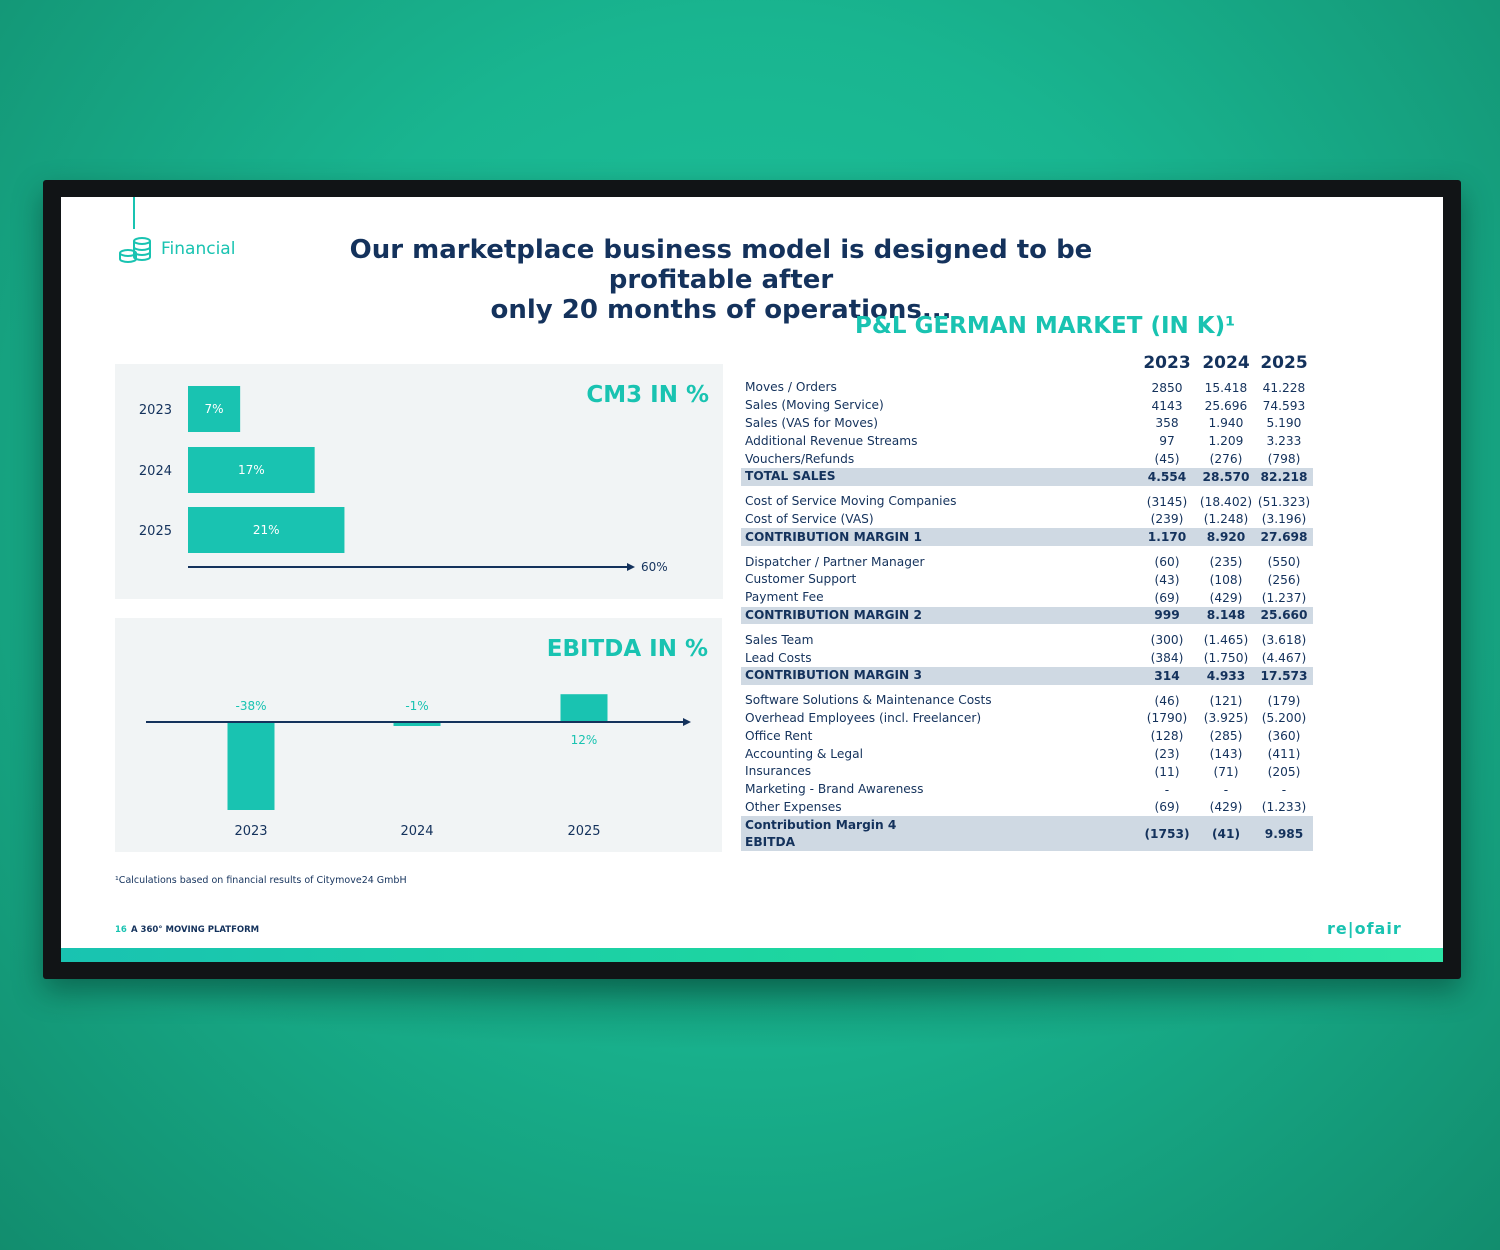 The image size is (1500, 1250). I want to click on pl-value-2024: (429), so click(1226, 597).